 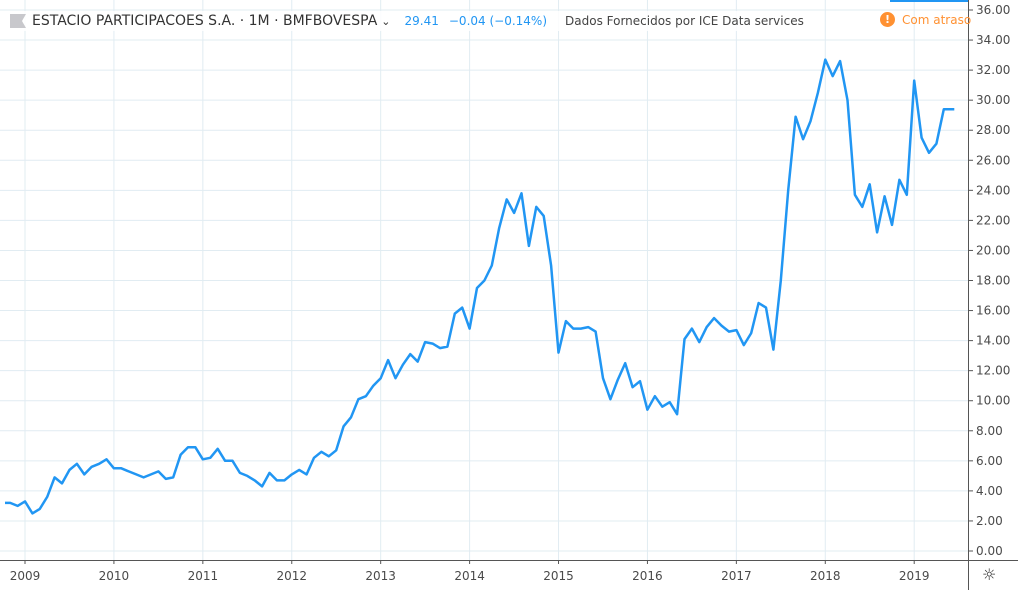 What do you see at coordinates (993, 100) in the screenshot?
I see `y-tick-label: 30.00` at bounding box center [993, 100].